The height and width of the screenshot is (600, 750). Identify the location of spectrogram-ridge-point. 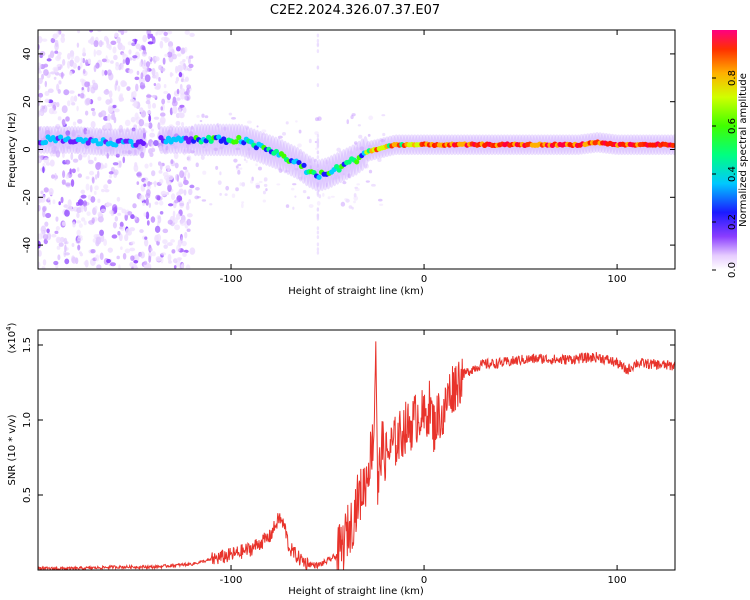
(239, 137).